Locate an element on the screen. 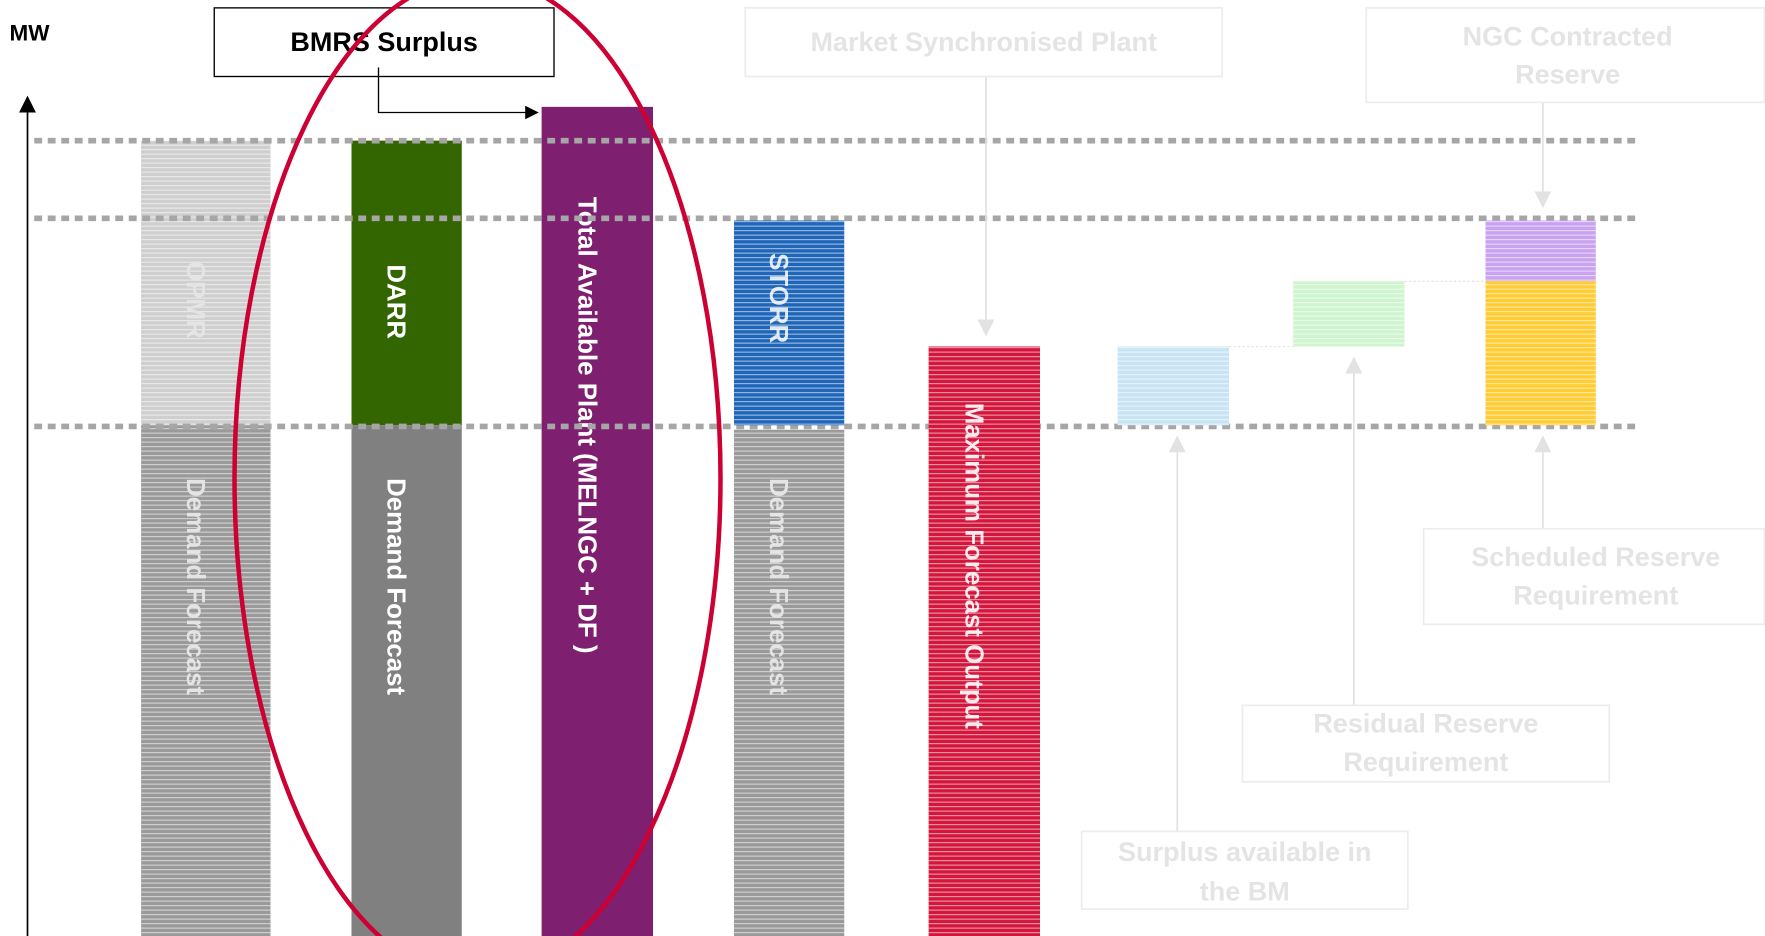  bar-max-forecast: Maximum Forecast Output is located at coordinates (984, 641).